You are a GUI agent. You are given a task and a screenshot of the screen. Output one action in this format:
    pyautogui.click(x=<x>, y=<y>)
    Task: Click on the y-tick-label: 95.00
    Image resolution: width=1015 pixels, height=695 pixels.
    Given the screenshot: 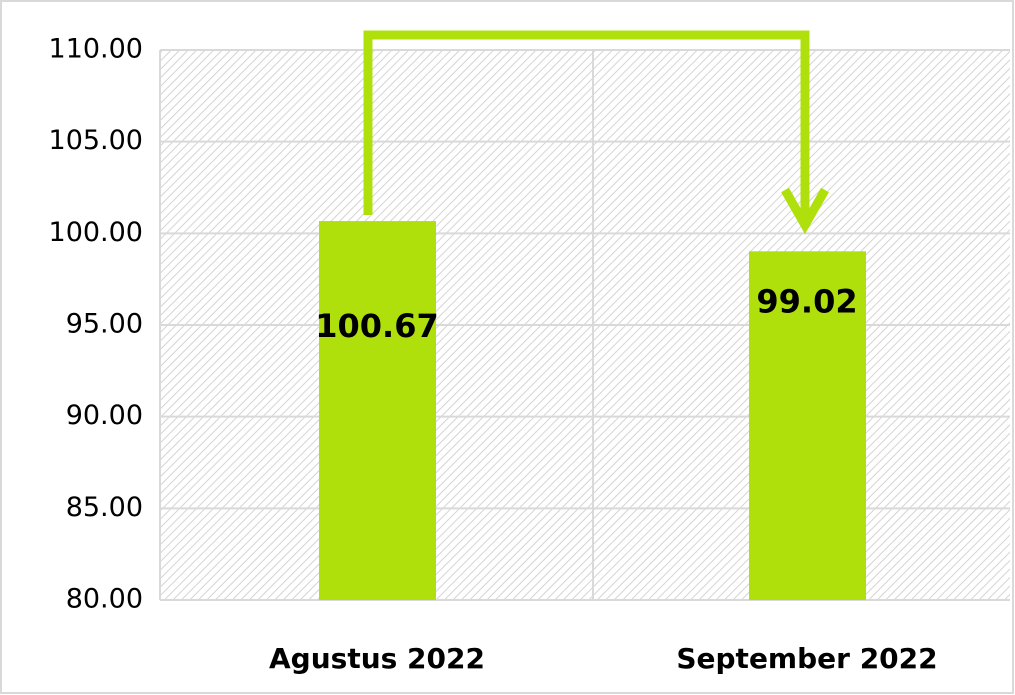 What is the action you would take?
    pyautogui.click(x=104, y=324)
    